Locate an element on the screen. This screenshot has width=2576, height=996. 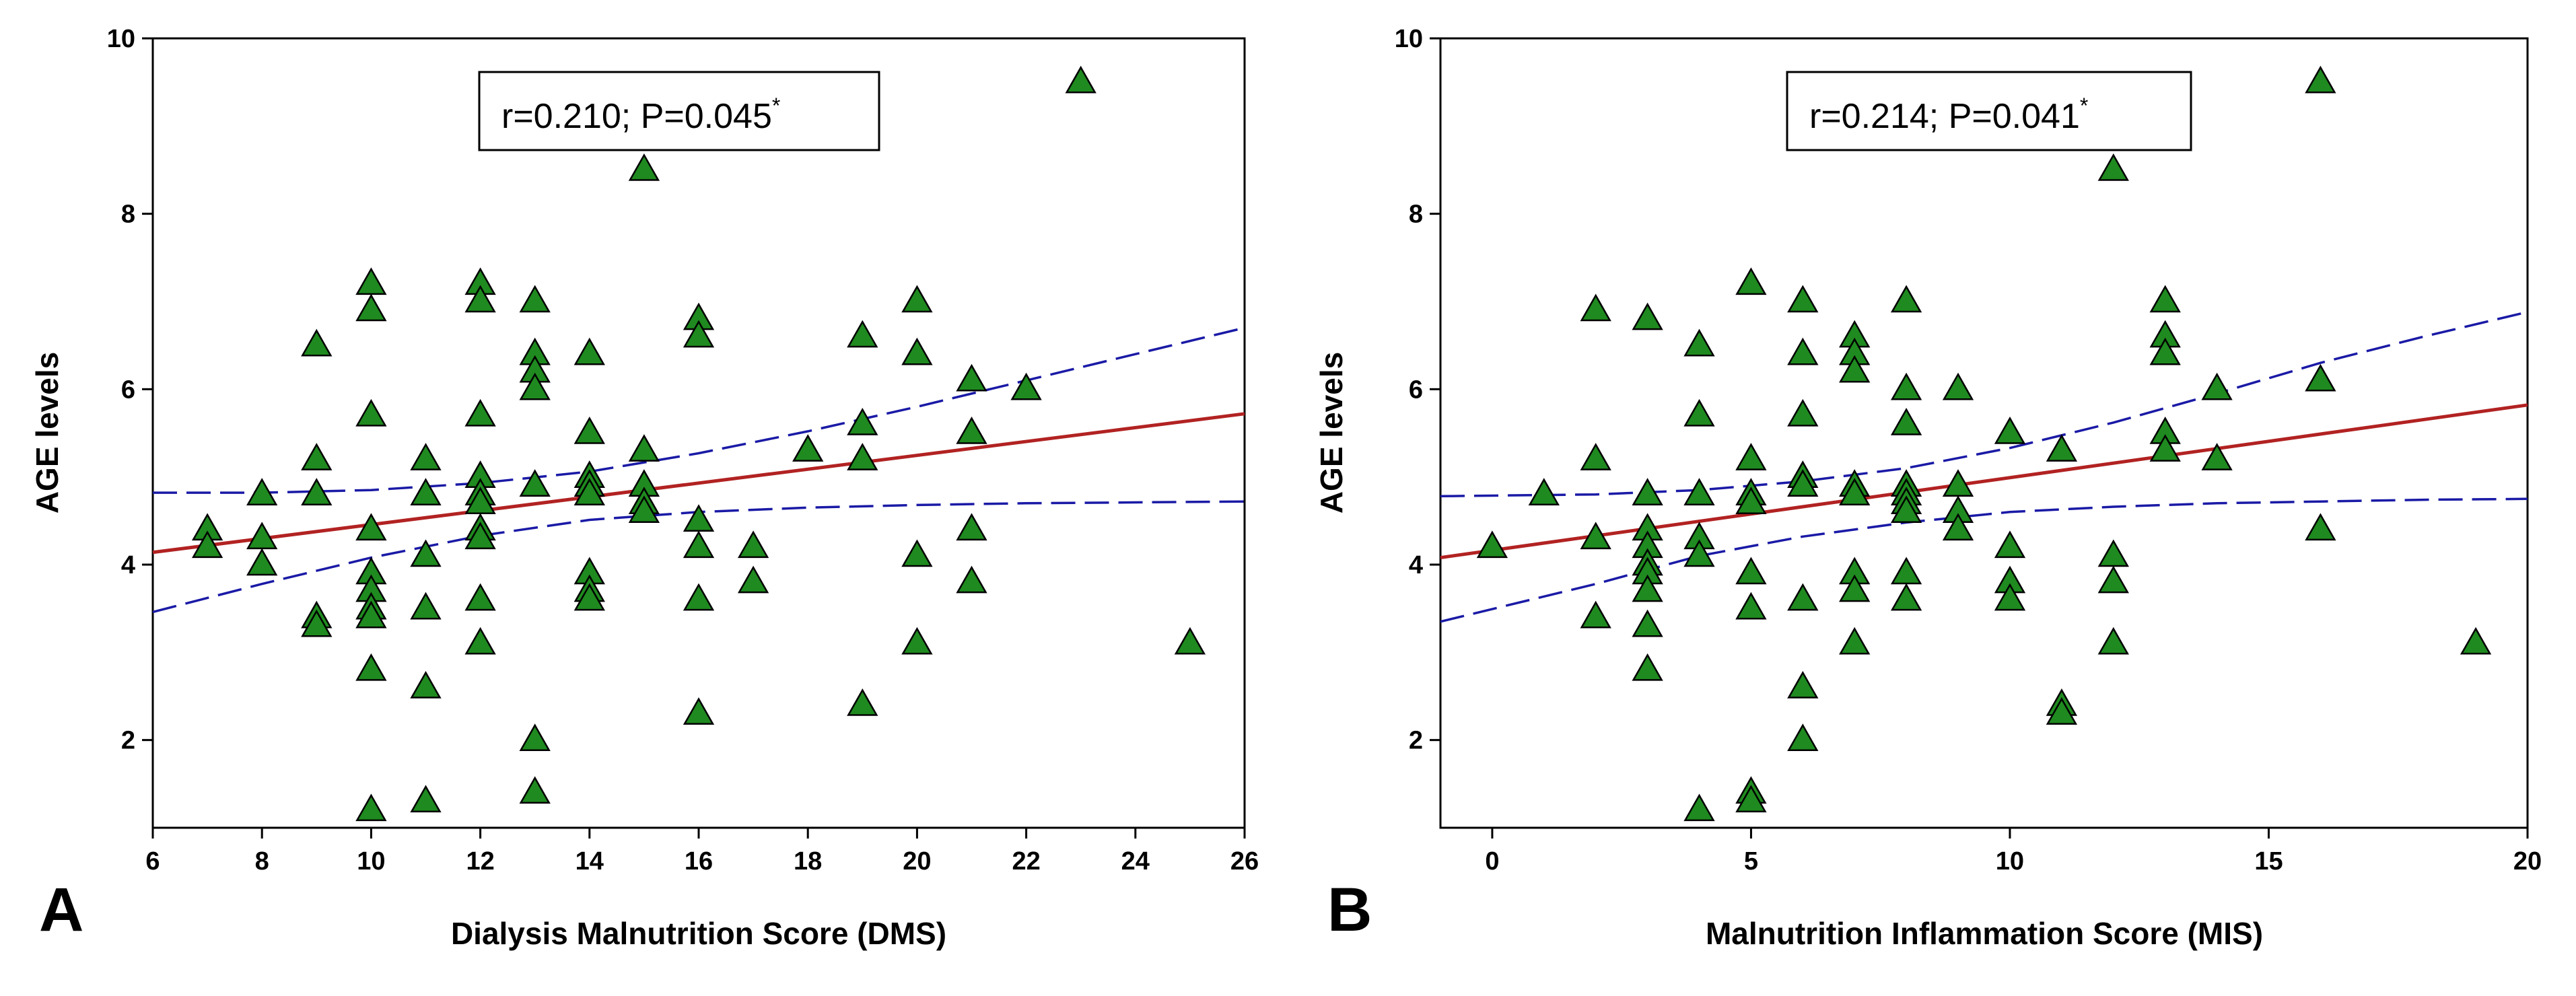
y-ticks-b: 2 4 6 8 10 is located at coordinates (1417, 390).